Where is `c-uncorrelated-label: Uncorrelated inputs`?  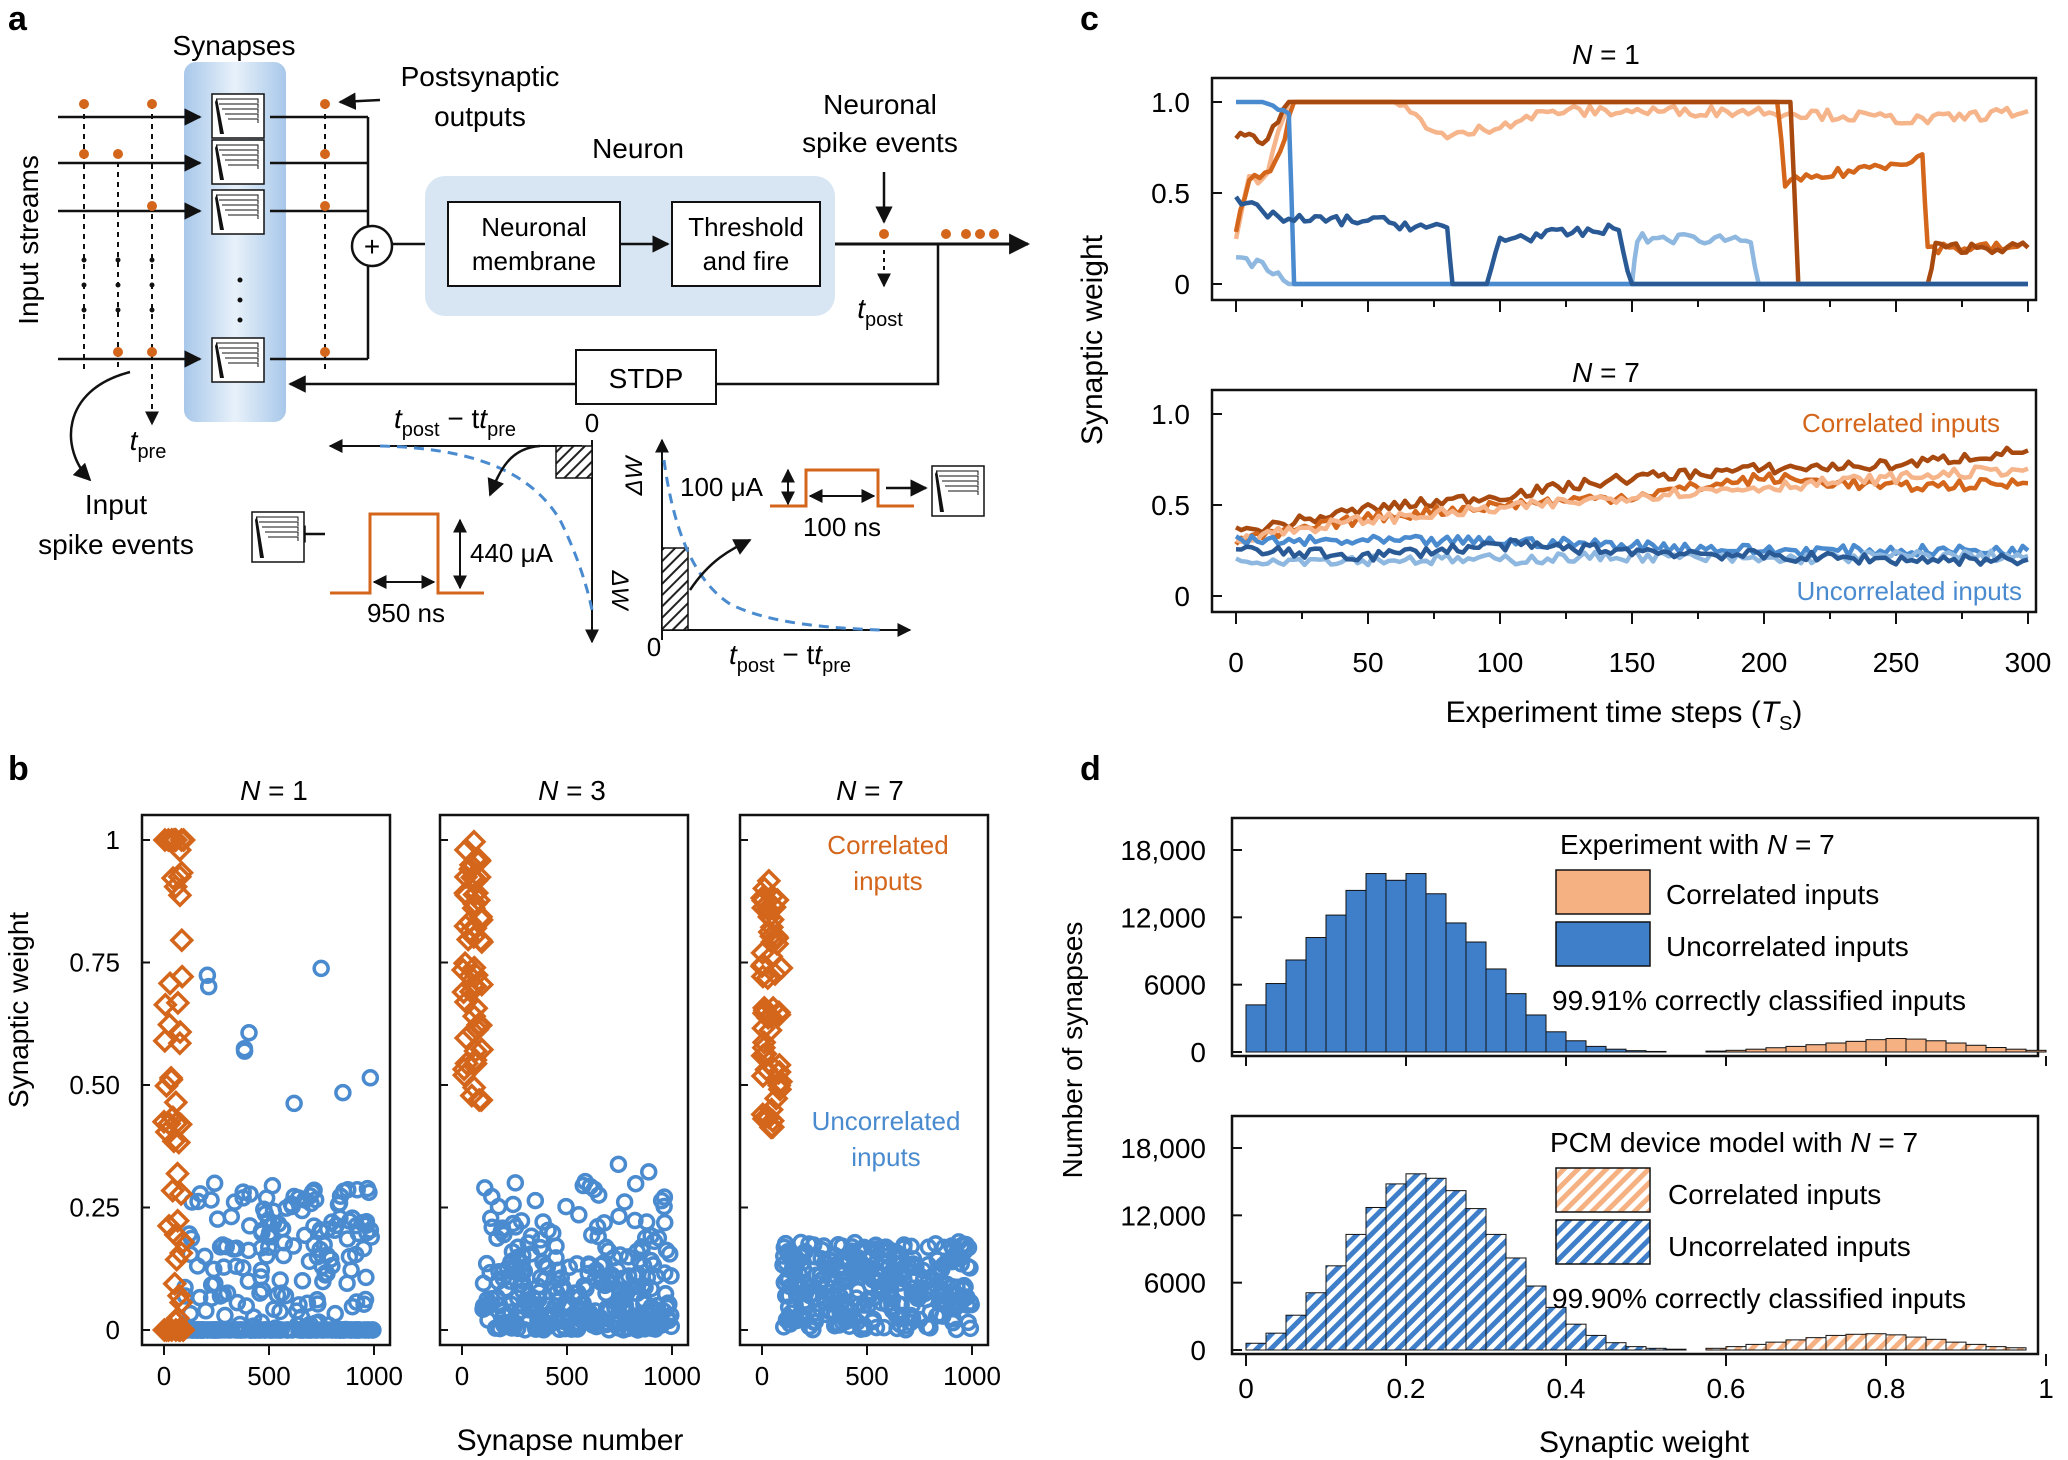 c-uncorrelated-label: Uncorrelated inputs is located at coordinates (1909, 591).